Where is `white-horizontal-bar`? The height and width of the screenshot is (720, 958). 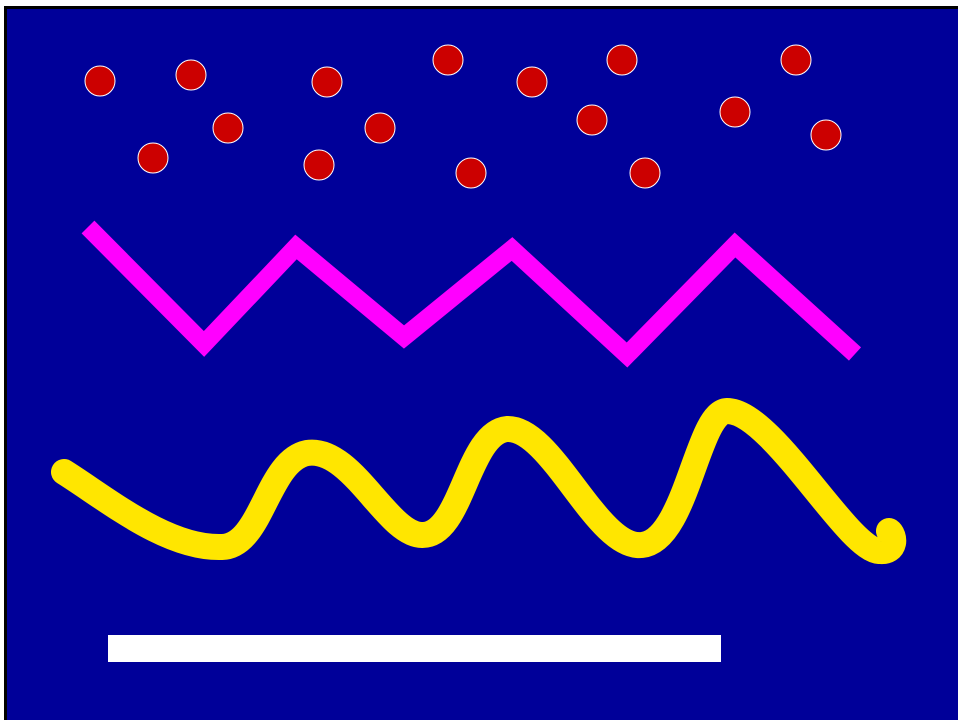
white-horizontal-bar is located at coordinates (414, 648).